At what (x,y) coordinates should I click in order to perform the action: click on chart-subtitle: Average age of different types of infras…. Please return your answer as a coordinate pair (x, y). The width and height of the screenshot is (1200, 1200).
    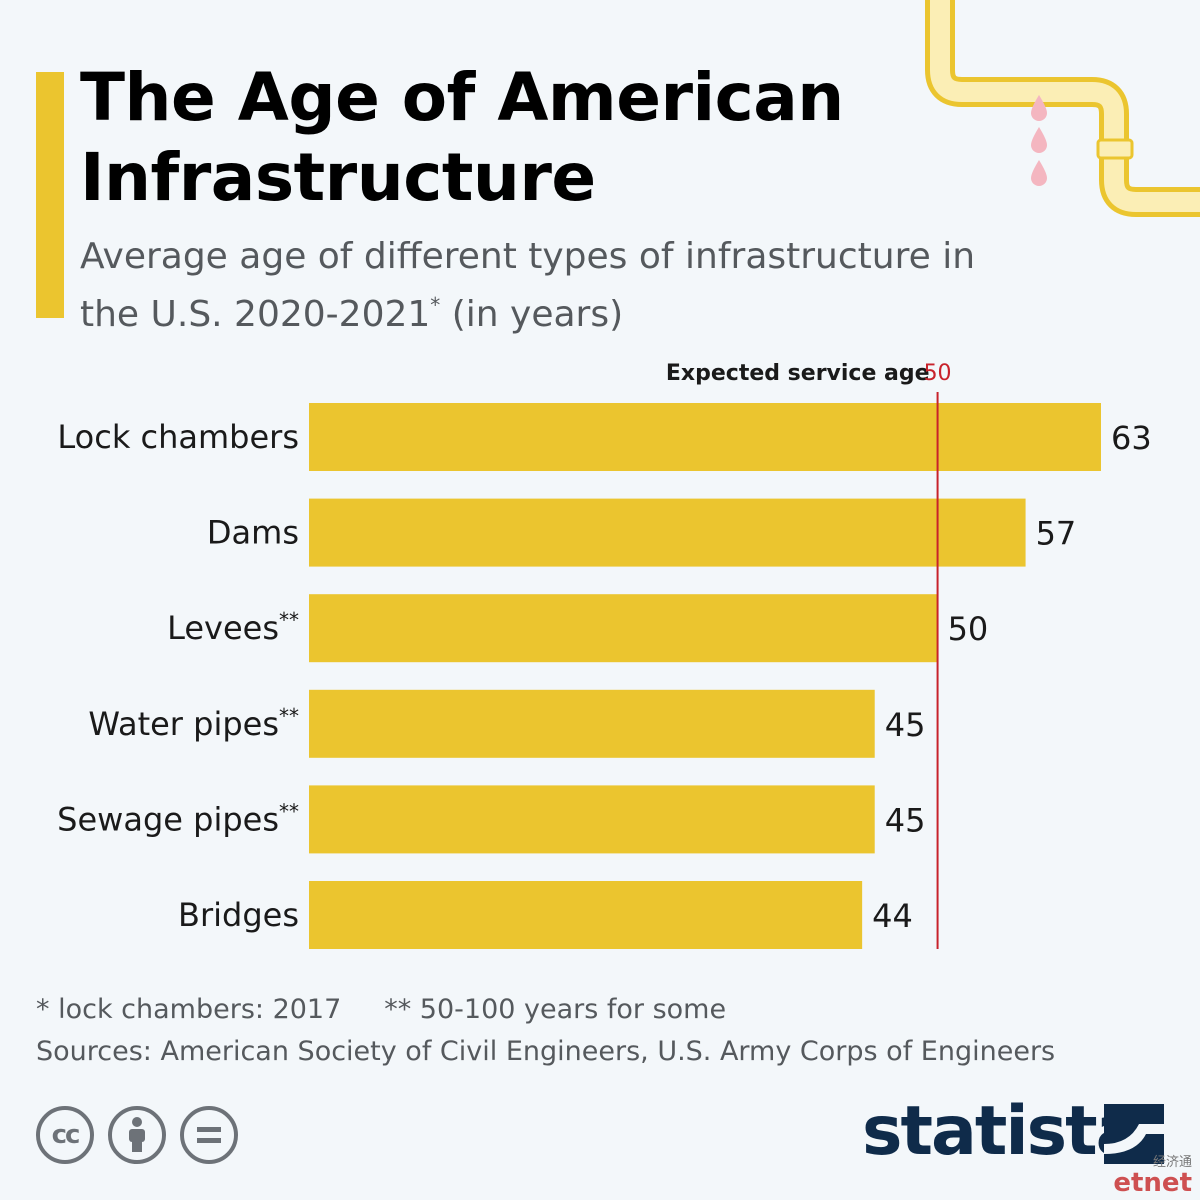
    Looking at the image, I should click on (530, 286).